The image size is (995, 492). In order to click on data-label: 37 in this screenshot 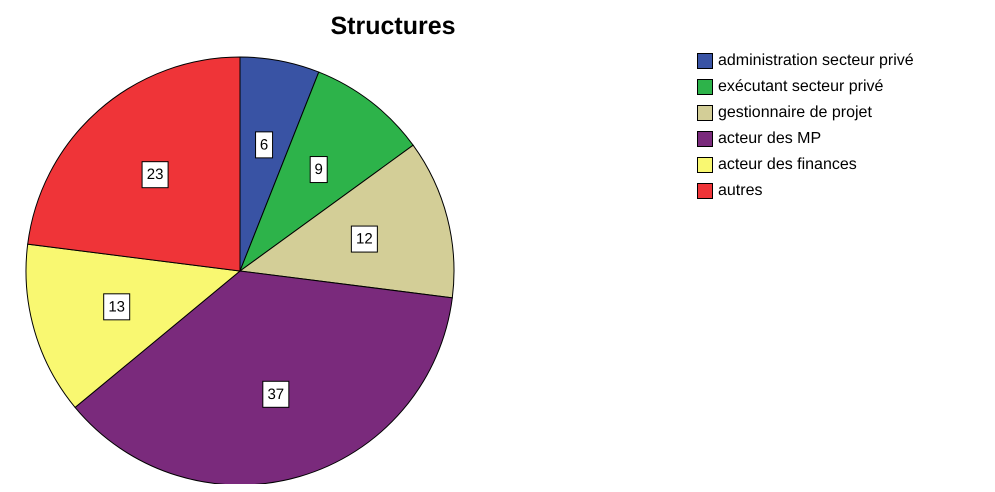, I will do `click(275, 394)`.